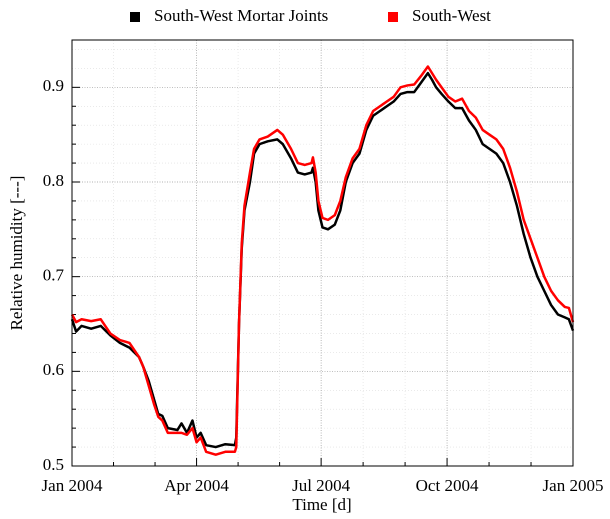  I want to click on x-tick-label: Apr 2004, so click(196, 485).